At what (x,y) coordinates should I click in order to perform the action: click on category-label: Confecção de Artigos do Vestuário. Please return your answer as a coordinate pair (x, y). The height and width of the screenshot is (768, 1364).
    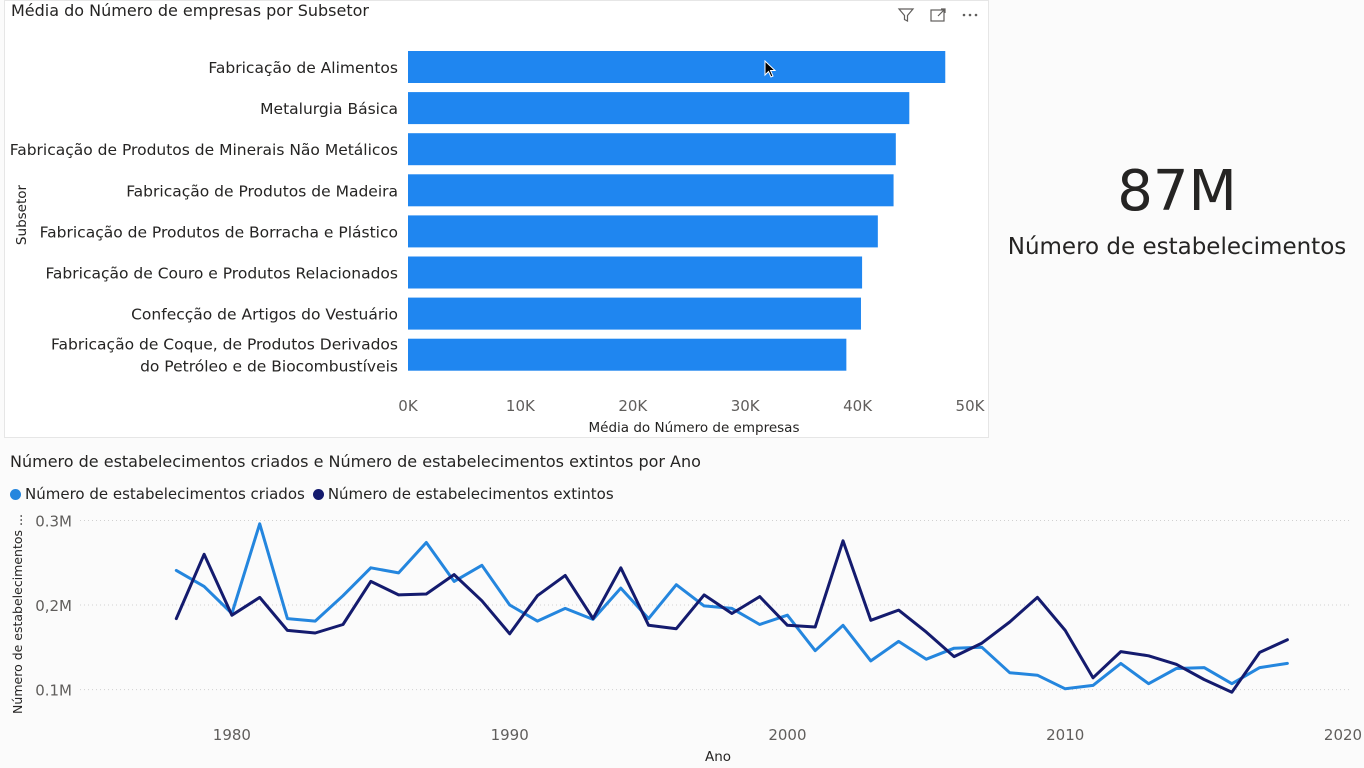
    Looking at the image, I should click on (264, 315).